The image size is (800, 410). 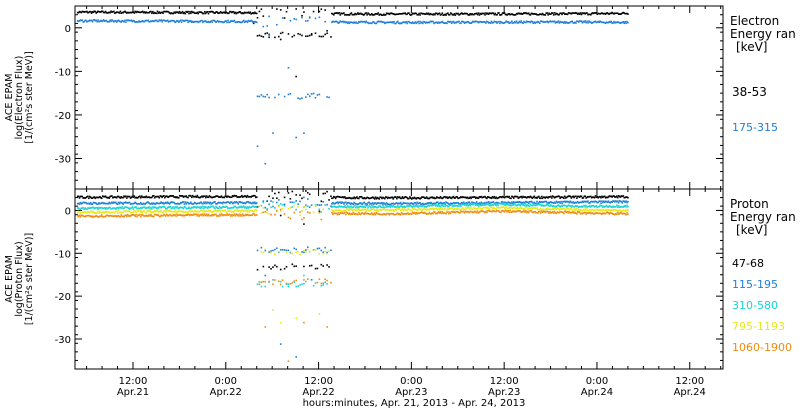 What do you see at coordinates (133, 392) in the screenshot?
I see `x-tick-date: Apr.21` at bounding box center [133, 392].